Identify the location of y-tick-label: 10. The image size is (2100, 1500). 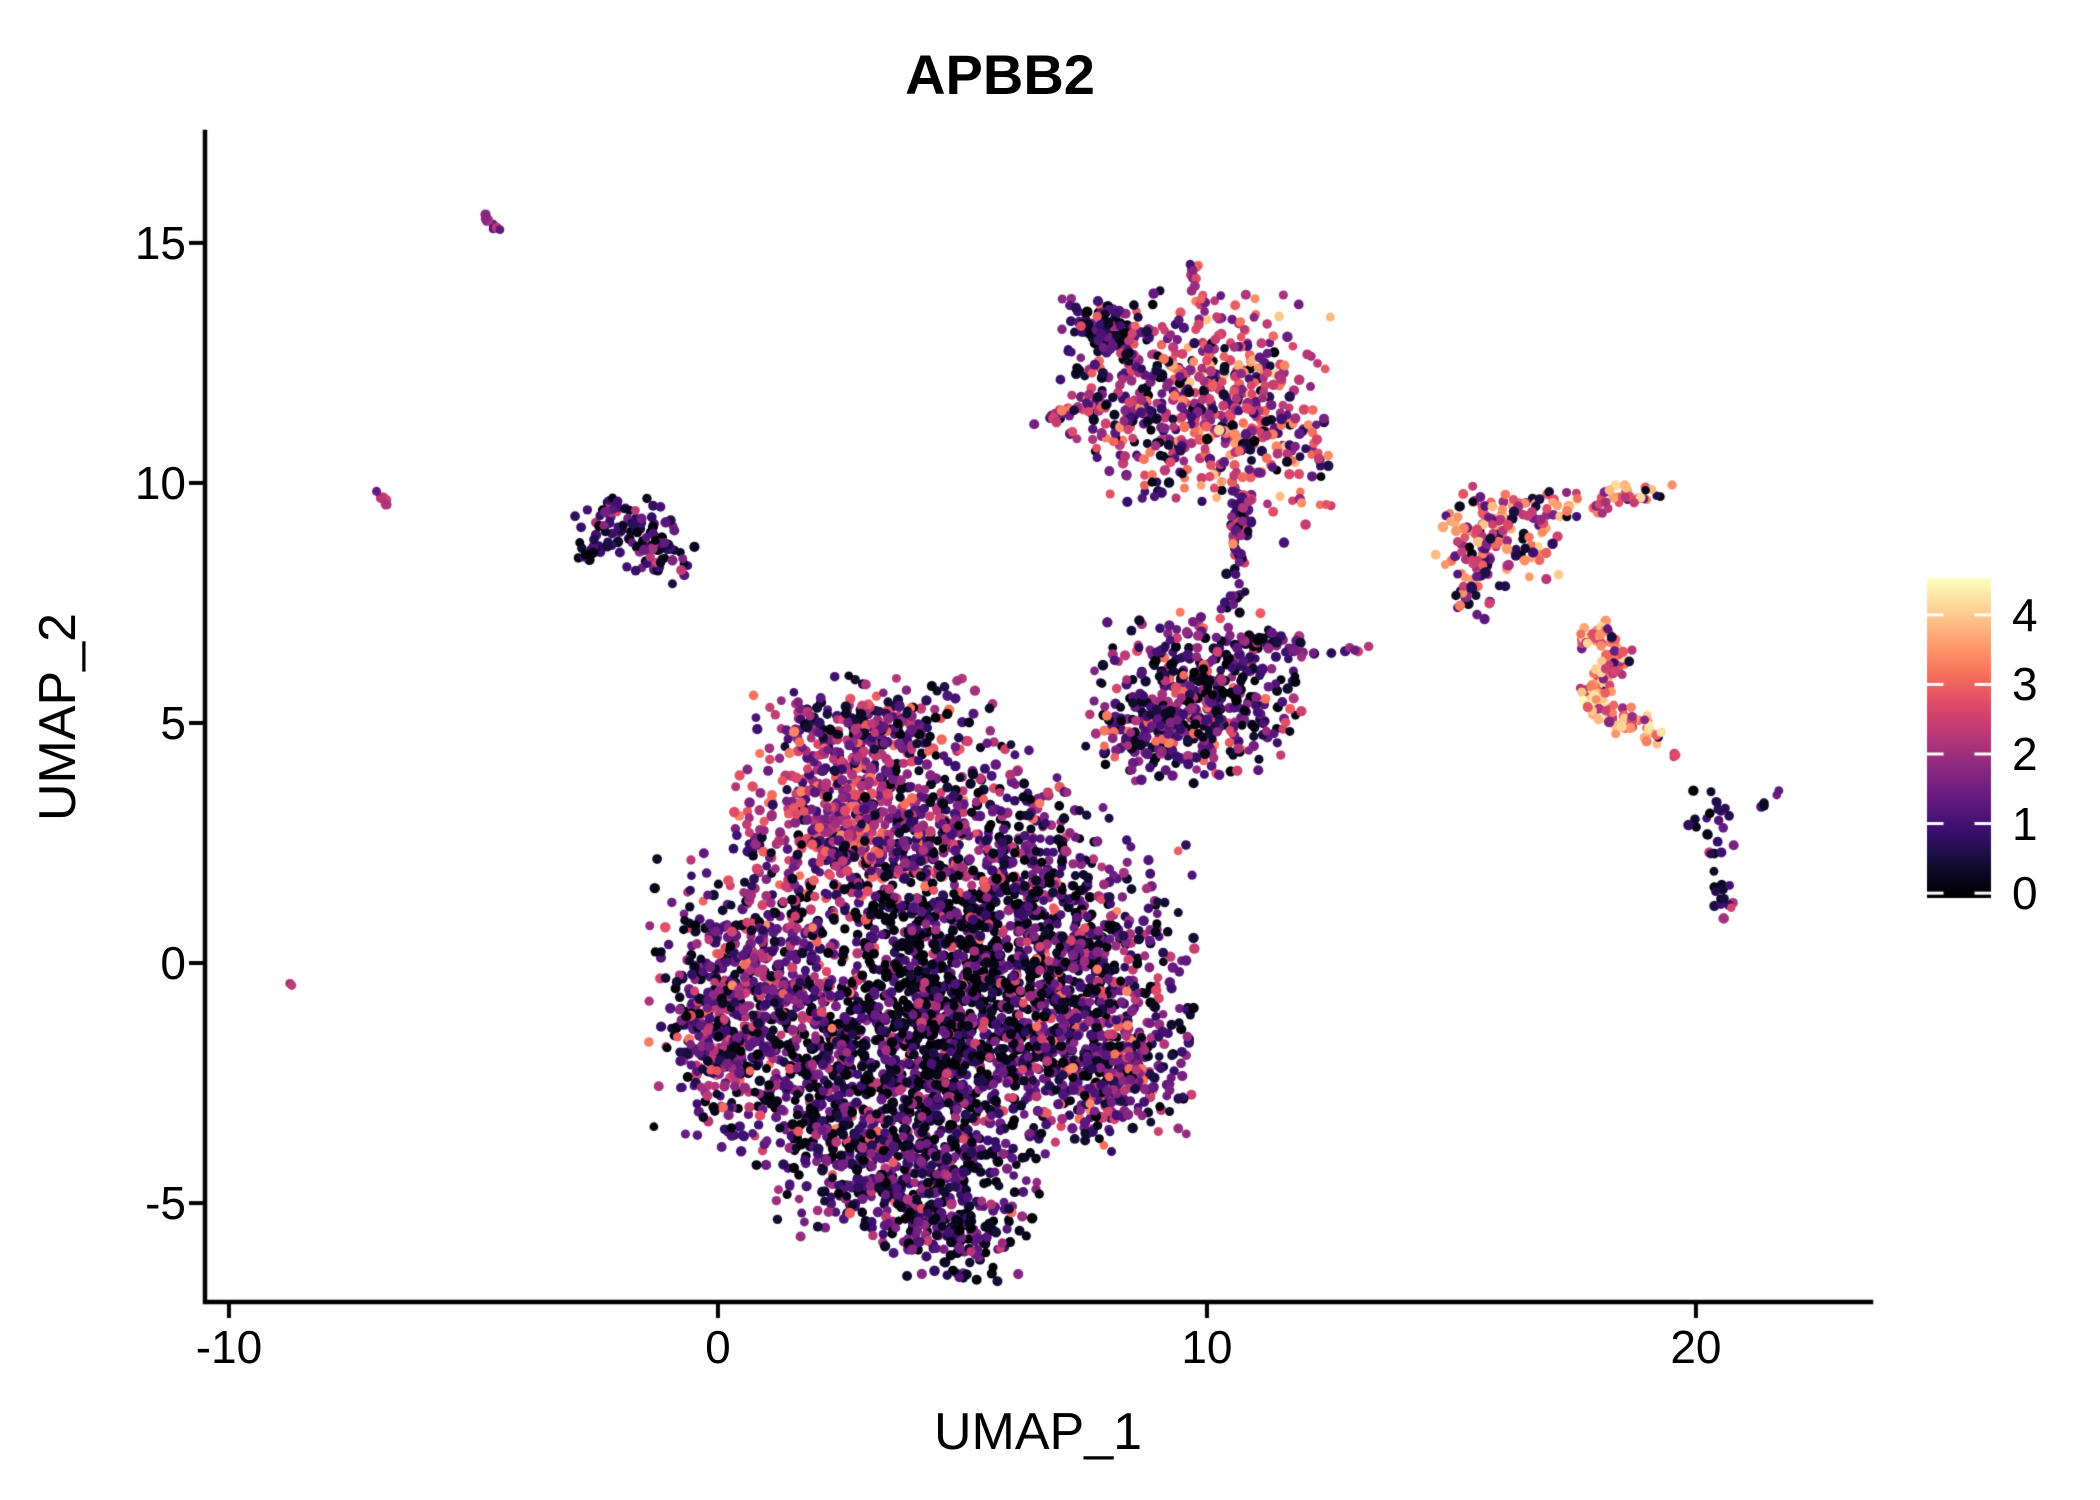
(160, 482).